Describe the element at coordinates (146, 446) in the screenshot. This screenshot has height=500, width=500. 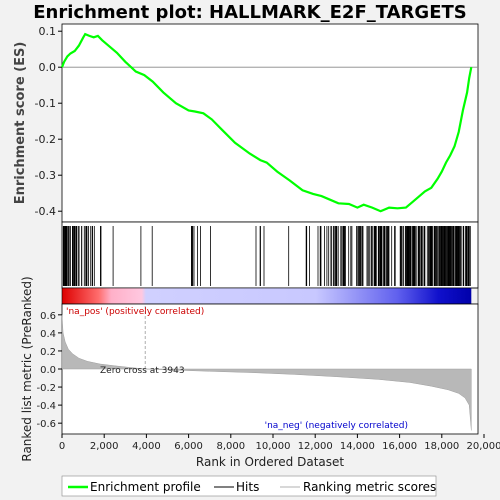
I see `rank-xtick-label: 4,000` at that location.